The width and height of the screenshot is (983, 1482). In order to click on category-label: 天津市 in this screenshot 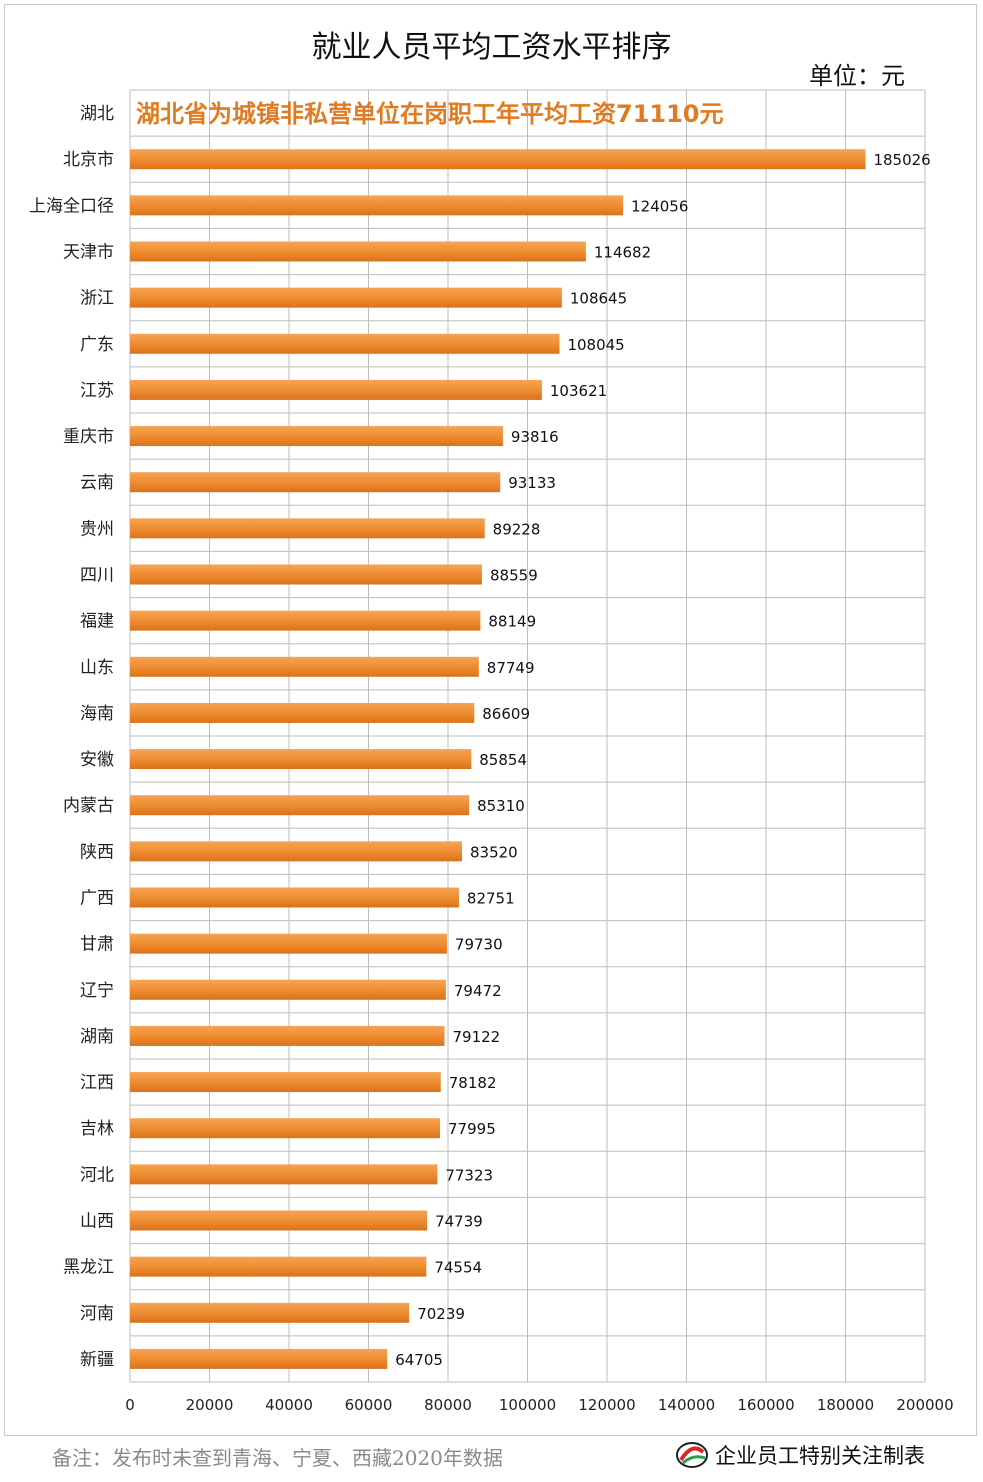, I will do `click(88, 253)`.